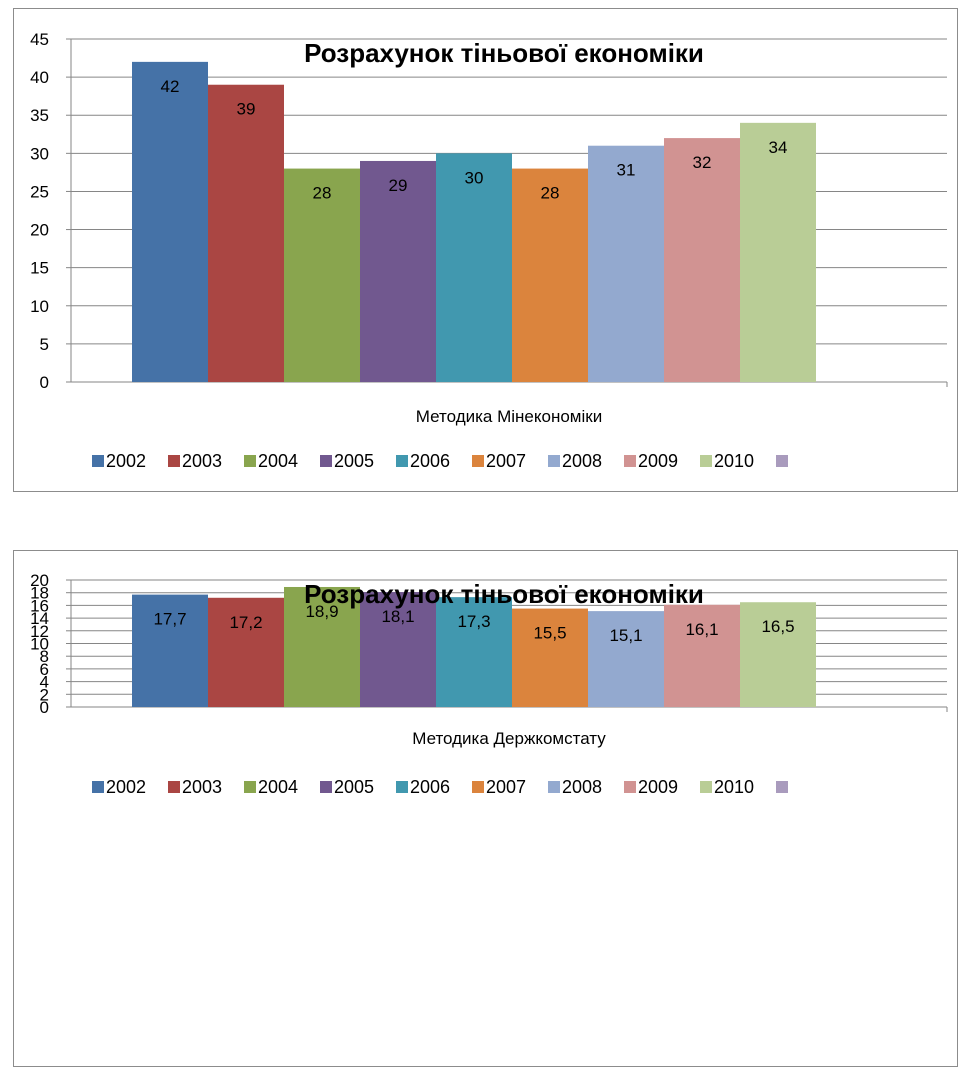 This screenshot has height=1070, width=960. Describe the element at coordinates (550, 193) in the screenshot. I see `data-label-2007: 28` at that location.